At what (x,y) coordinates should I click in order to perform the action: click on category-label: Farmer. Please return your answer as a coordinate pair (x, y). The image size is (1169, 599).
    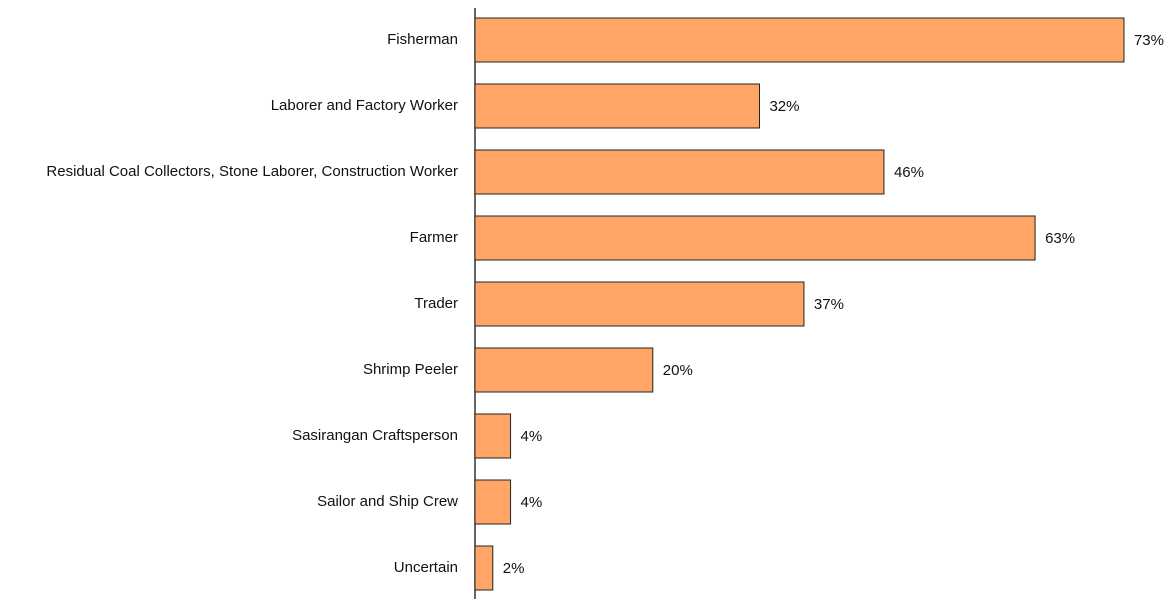
    Looking at the image, I should click on (434, 237).